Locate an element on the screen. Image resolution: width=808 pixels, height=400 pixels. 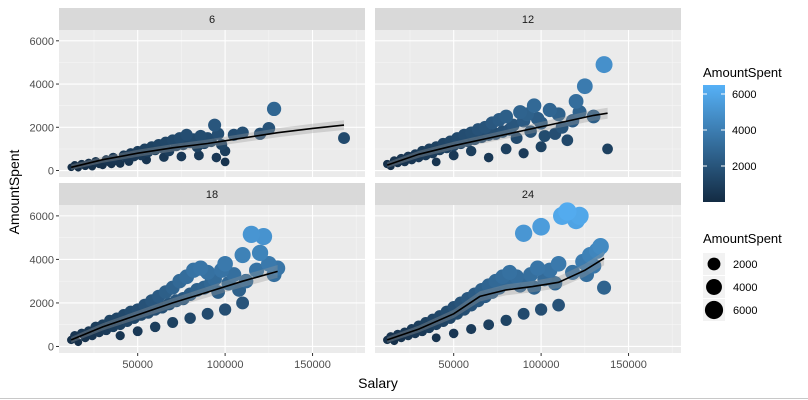
smooth-confidence-band is located at coordinates (497, 137).